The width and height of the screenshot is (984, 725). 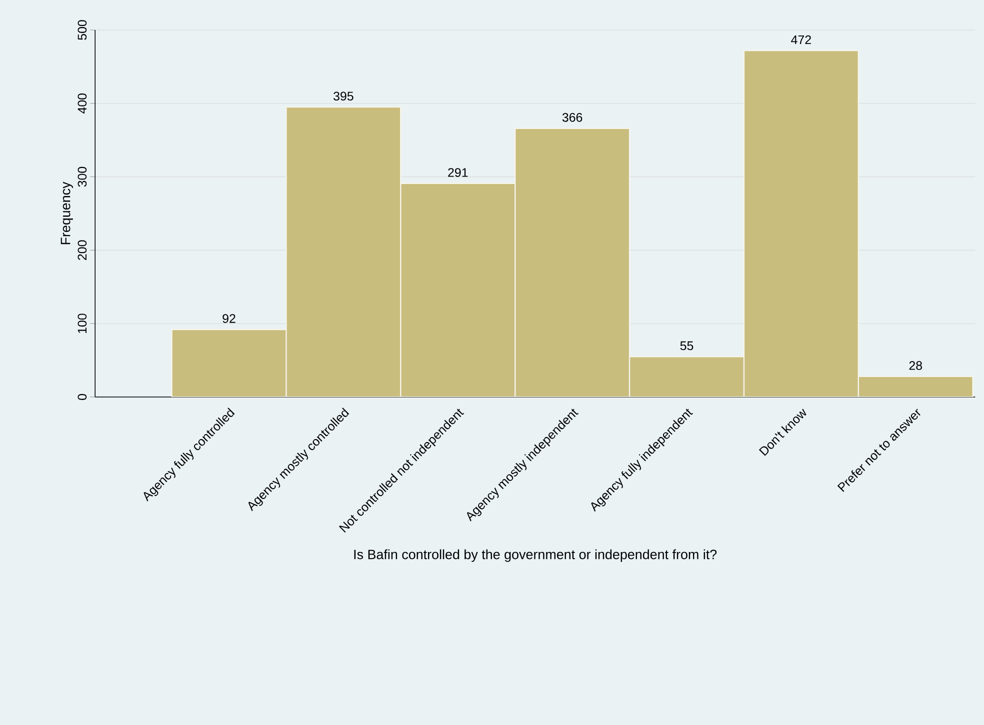 What do you see at coordinates (82, 397) in the screenshot?
I see `y-tick-label: 0` at bounding box center [82, 397].